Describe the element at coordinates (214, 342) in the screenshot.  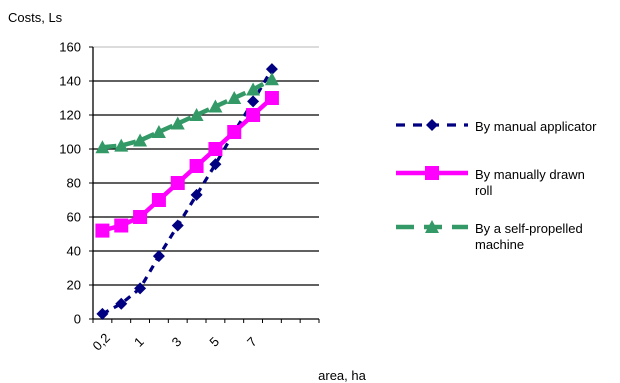
I see `x-tick-label-6: 5` at that location.